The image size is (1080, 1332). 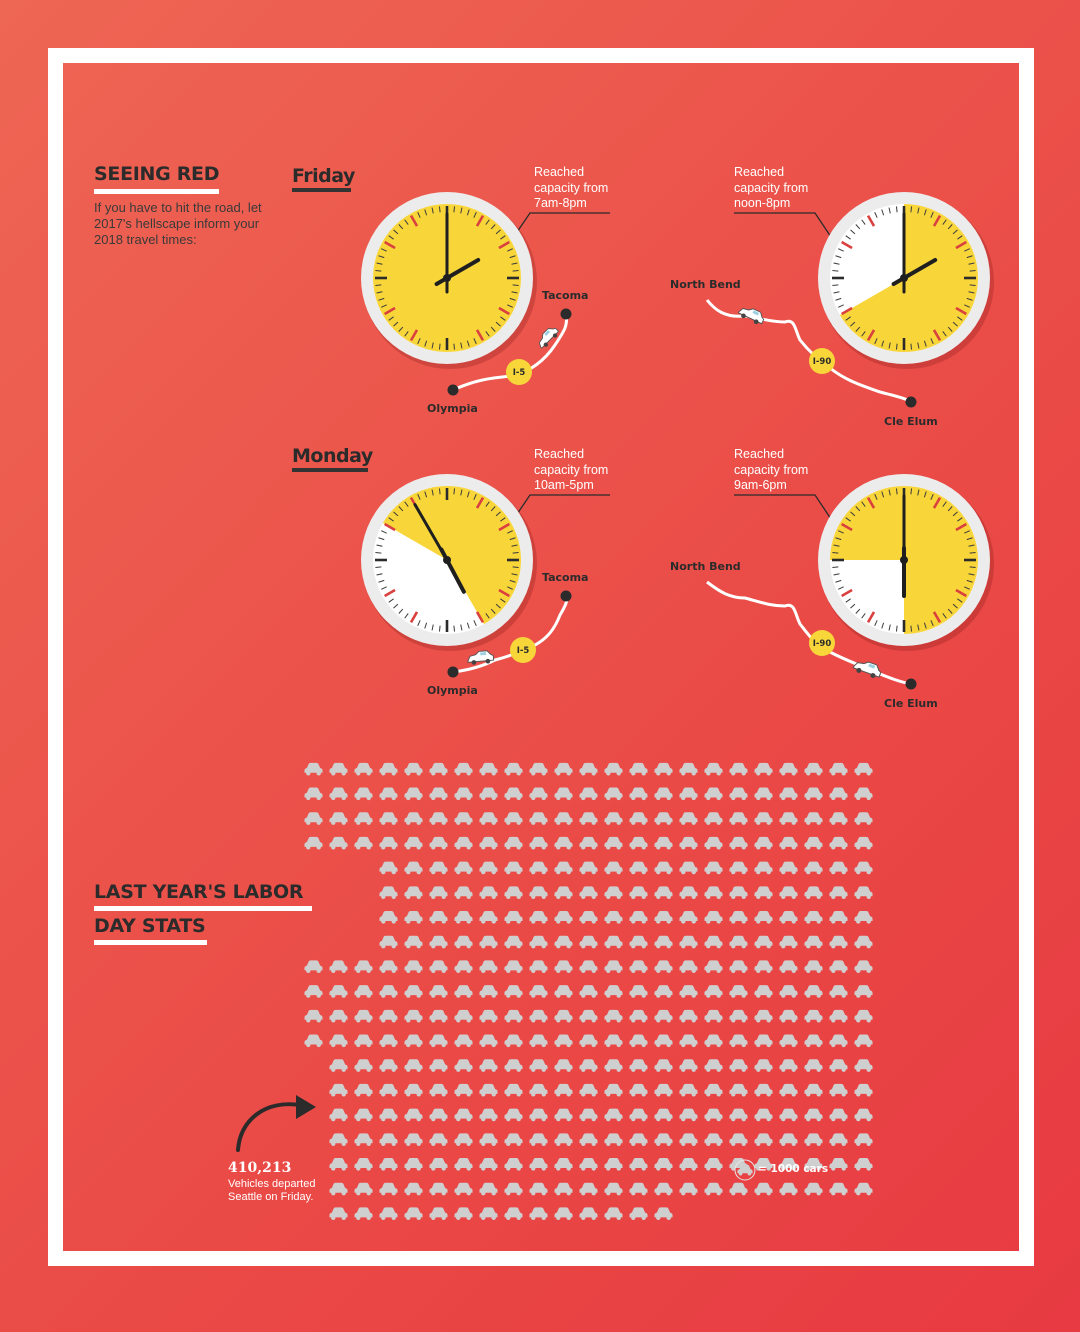 What do you see at coordinates (260, 1168) in the screenshot?
I see `total-vehicles: 410,213` at bounding box center [260, 1168].